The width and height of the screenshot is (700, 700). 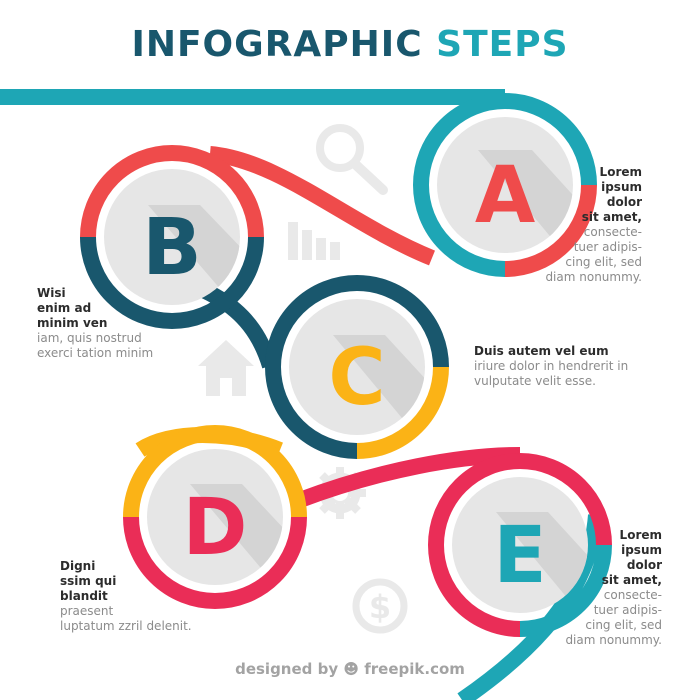 I want to click on freepik-credit: designed by ☻ freepik.com, so click(x=350, y=669).